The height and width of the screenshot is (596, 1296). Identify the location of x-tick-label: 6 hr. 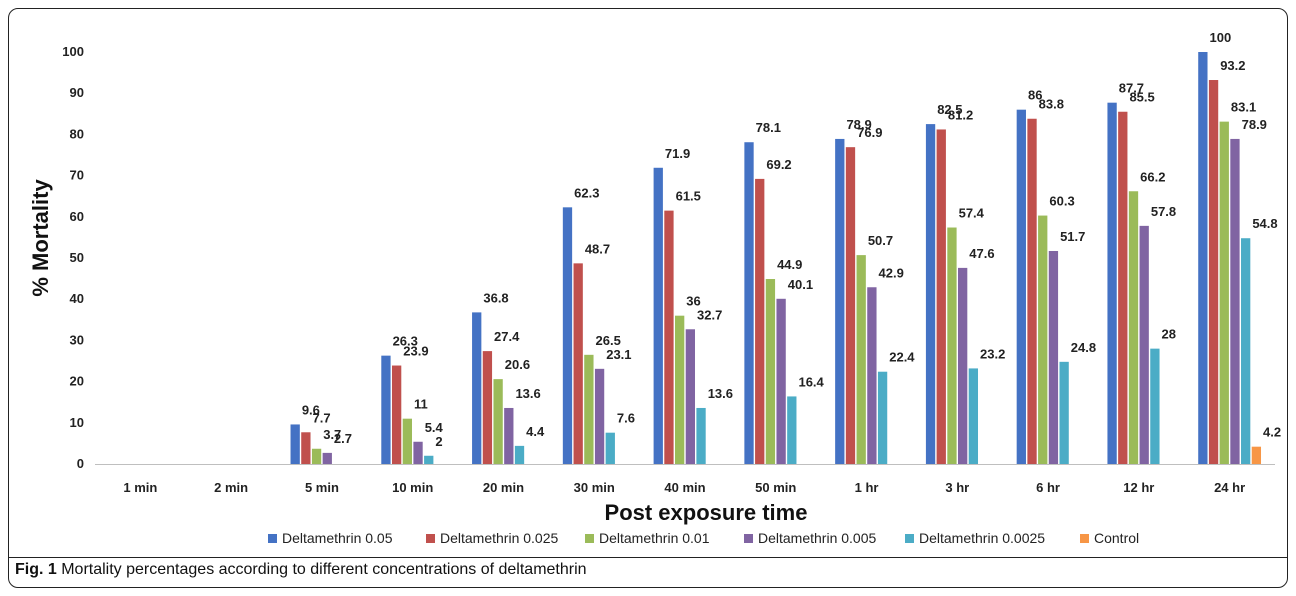
(1048, 487).